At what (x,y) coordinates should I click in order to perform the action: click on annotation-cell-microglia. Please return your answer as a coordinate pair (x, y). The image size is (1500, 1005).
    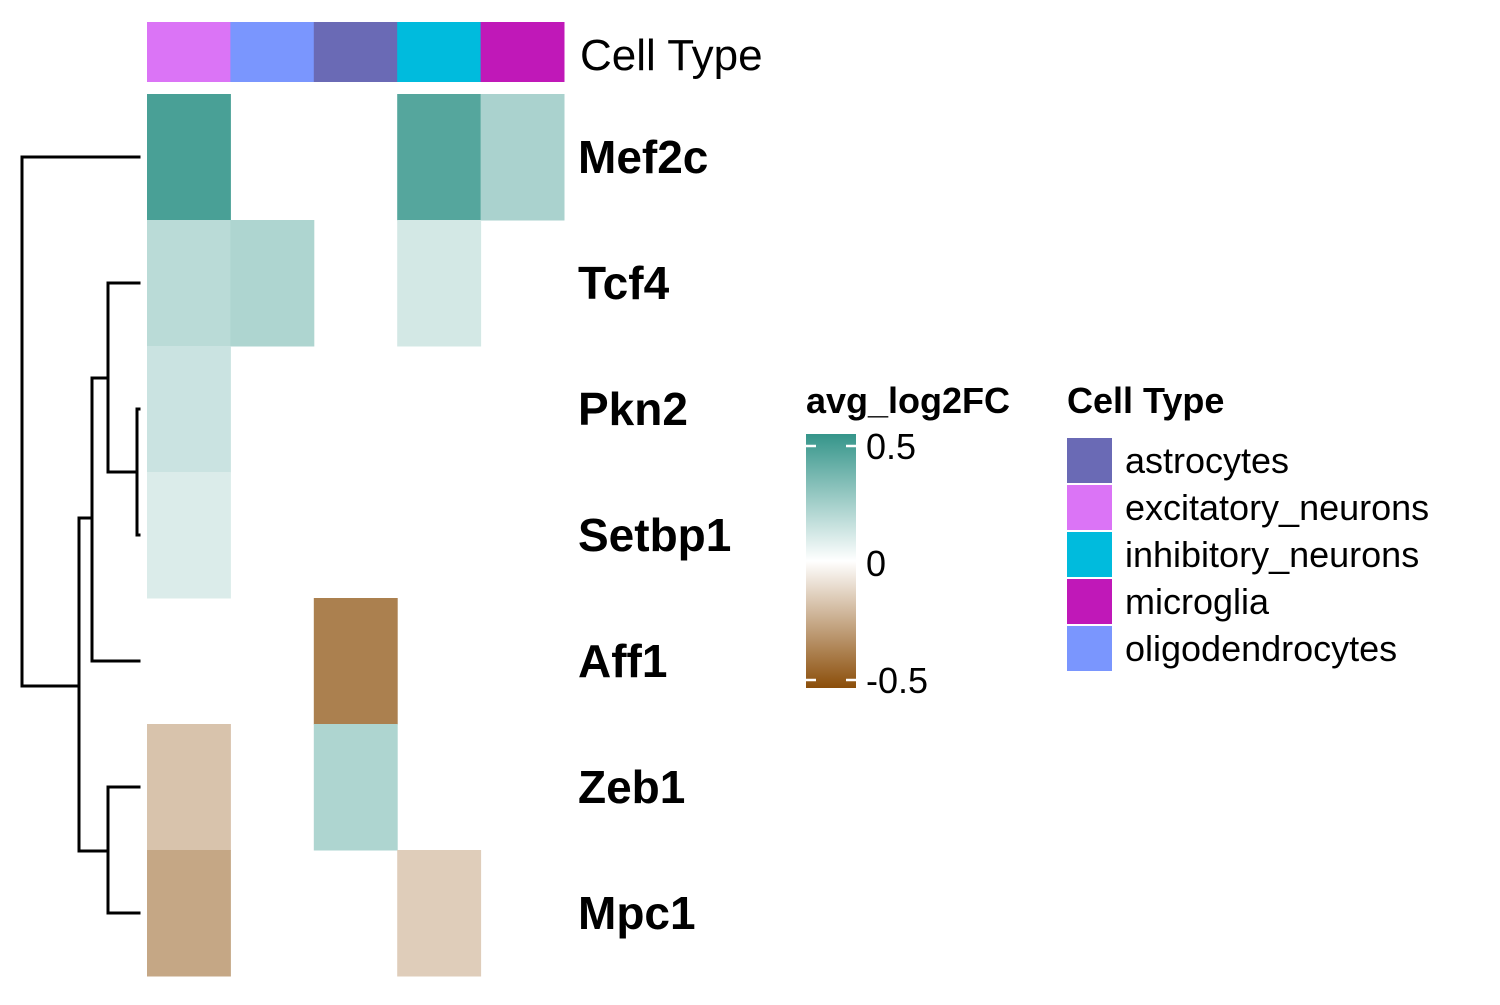
    Looking at the image, I should click on (522, 52).